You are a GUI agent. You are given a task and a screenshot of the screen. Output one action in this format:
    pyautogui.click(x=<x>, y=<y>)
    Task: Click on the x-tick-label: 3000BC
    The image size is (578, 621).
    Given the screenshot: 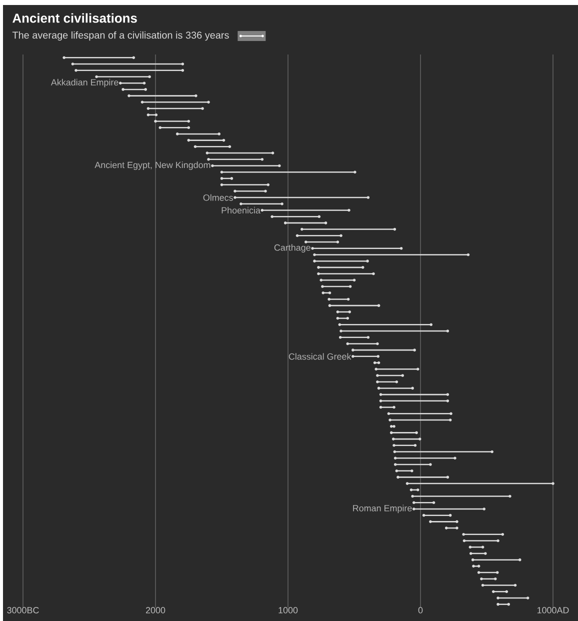 What is the action you would take?
    pyautogui.click(x=23, y=610)
    